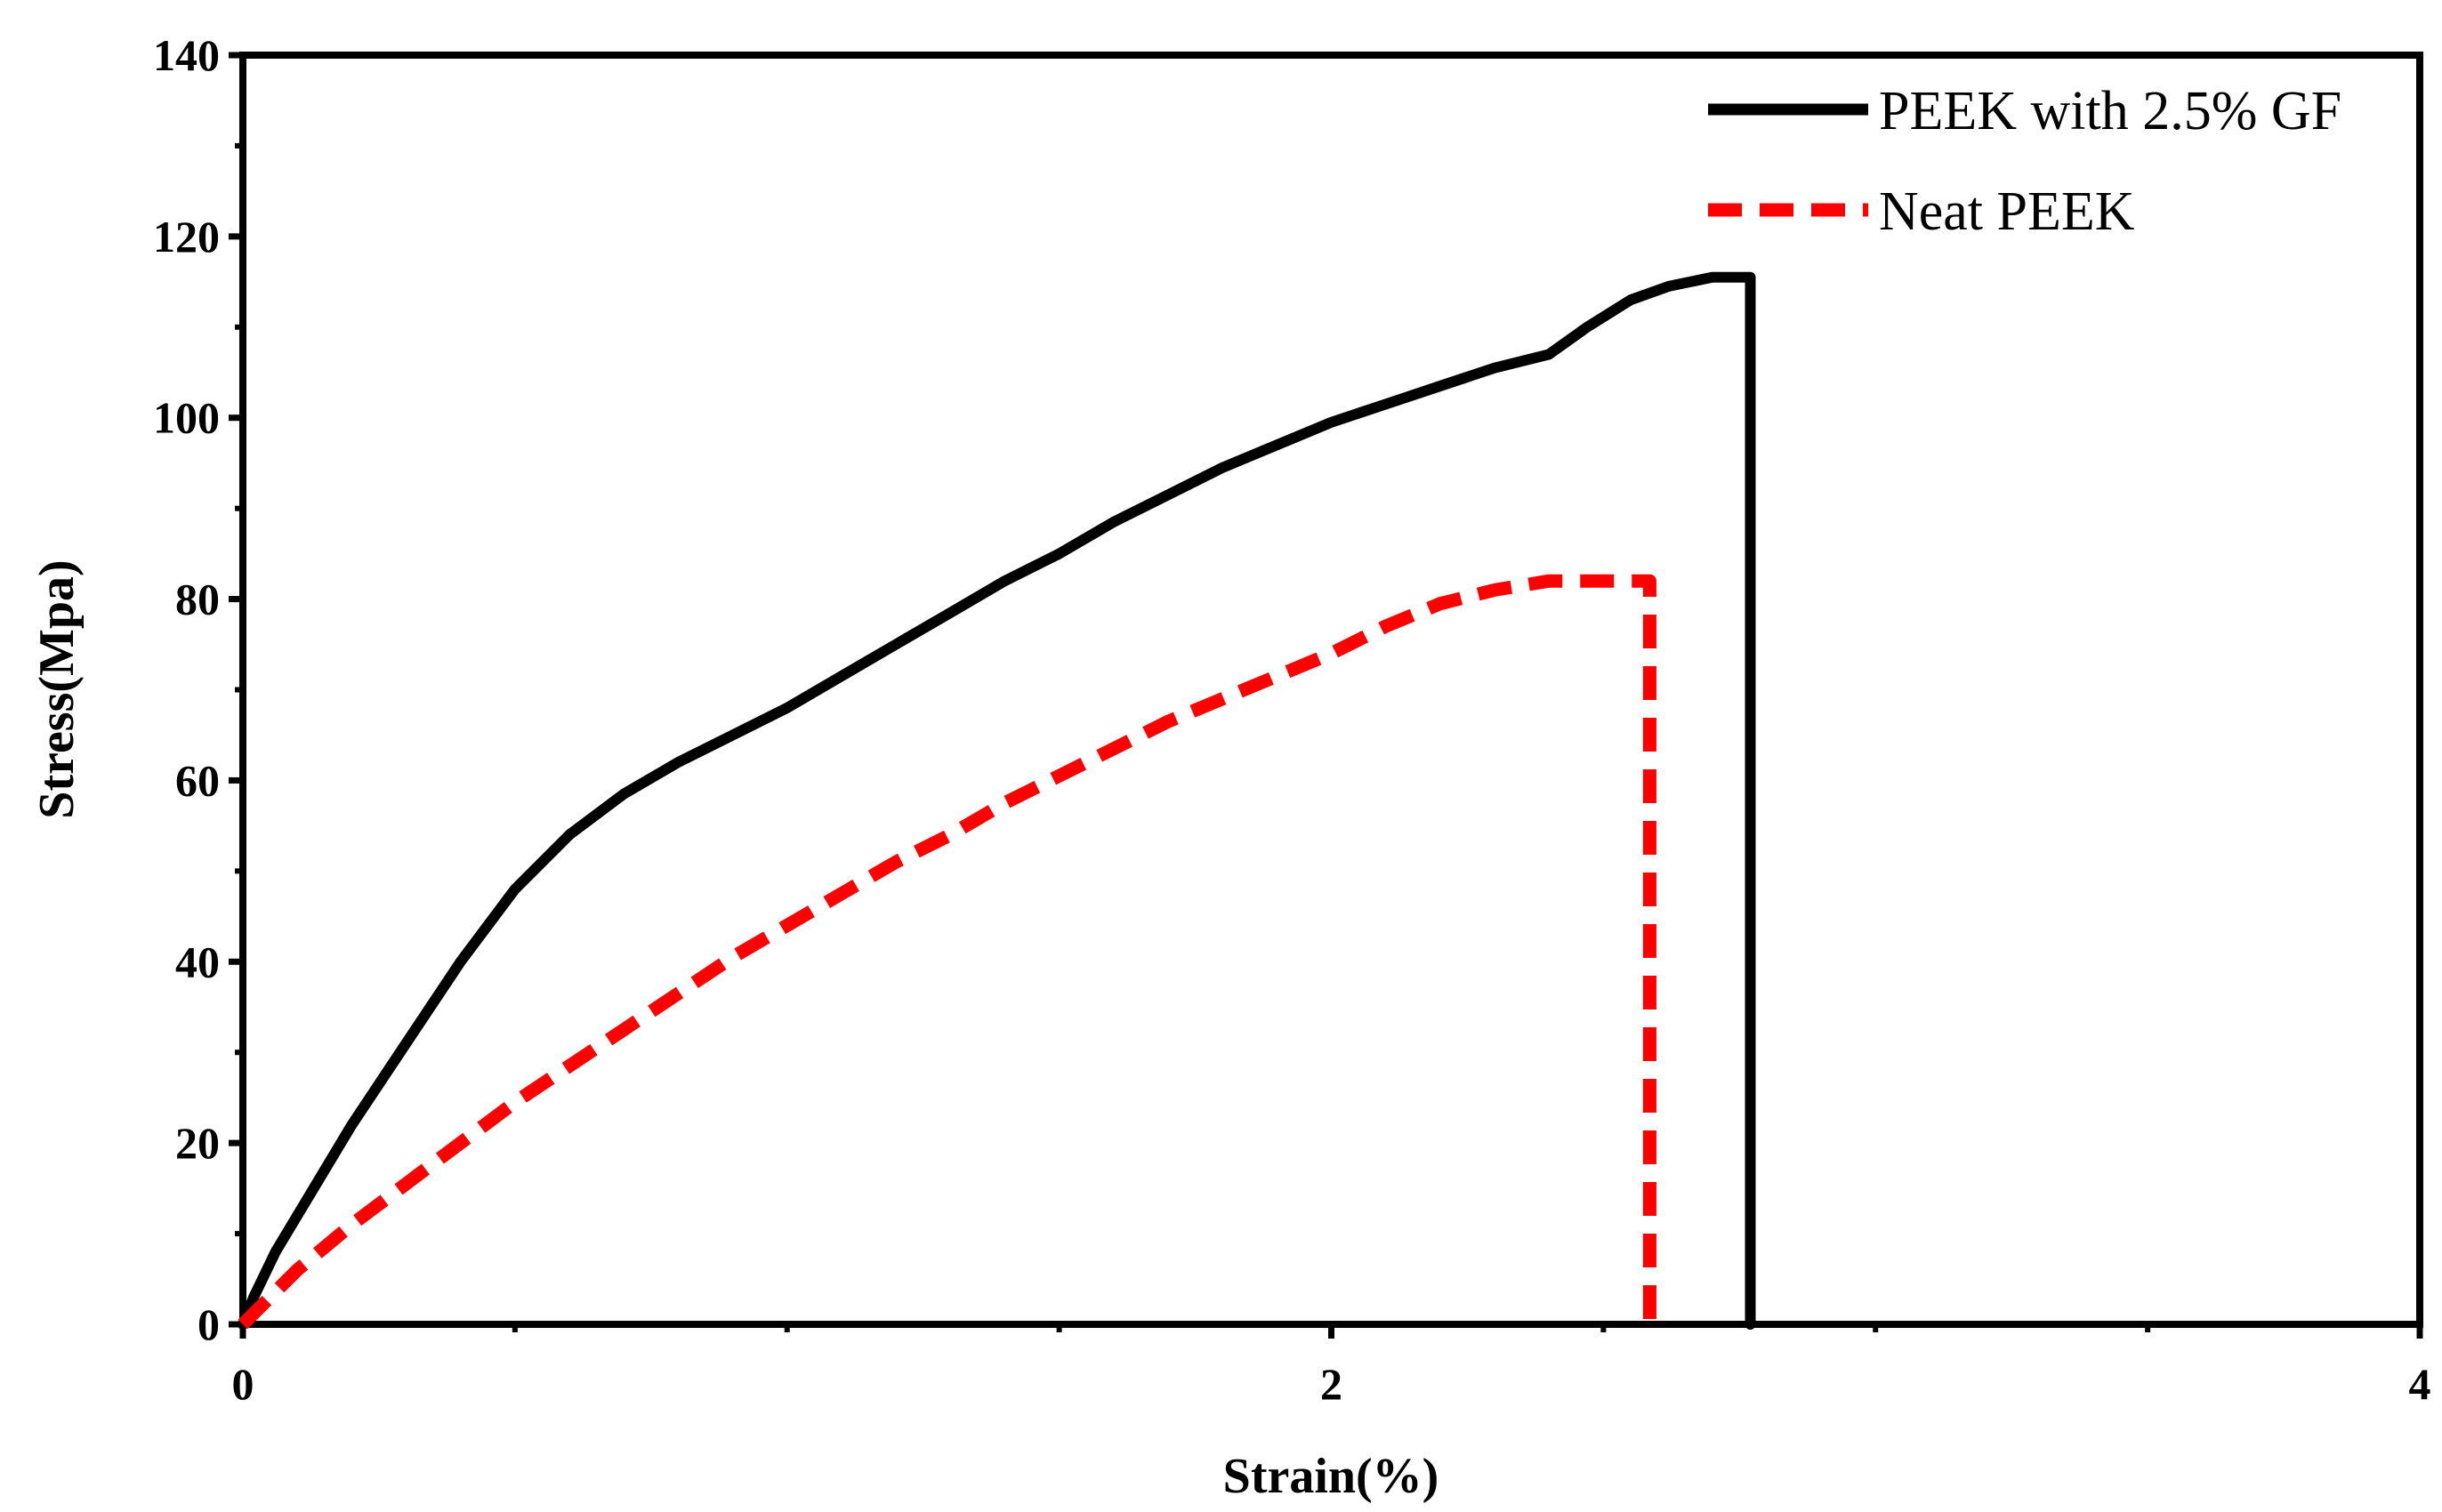 Image resolution: width=2442 pixels, height=1512 pixels. I want to click on legend-label-neat-peek: Neat PEEK, so click(2007, 211).